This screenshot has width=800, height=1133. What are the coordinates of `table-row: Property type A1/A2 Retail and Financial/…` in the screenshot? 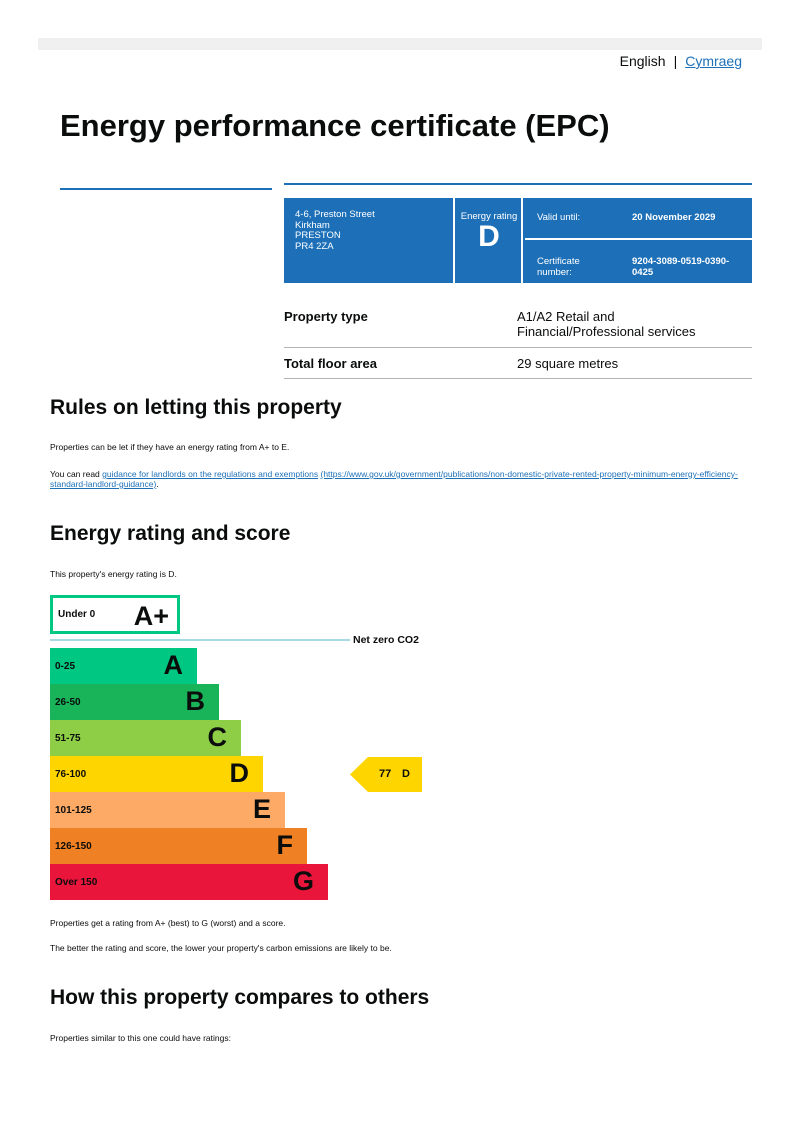 It's located at (518, 324).